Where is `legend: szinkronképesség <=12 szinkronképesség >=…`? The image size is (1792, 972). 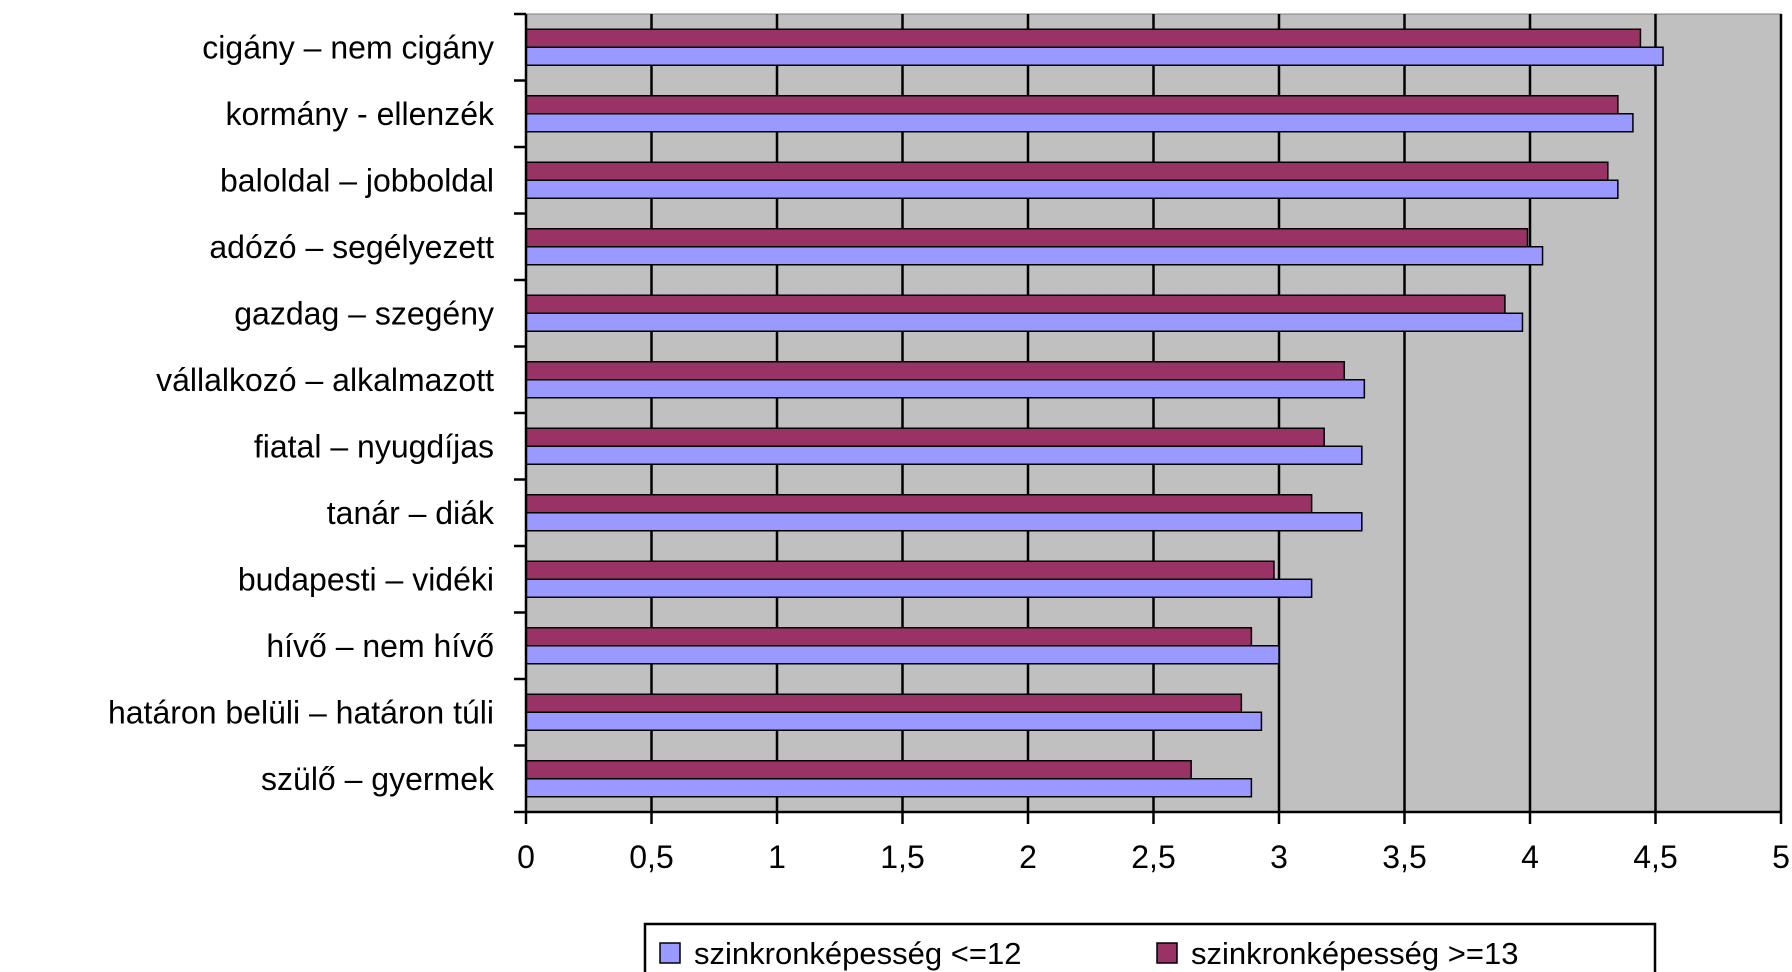
legend: szinkronképesség <=12 szinkronképesség >=… is located at coordinates (1150, 947).